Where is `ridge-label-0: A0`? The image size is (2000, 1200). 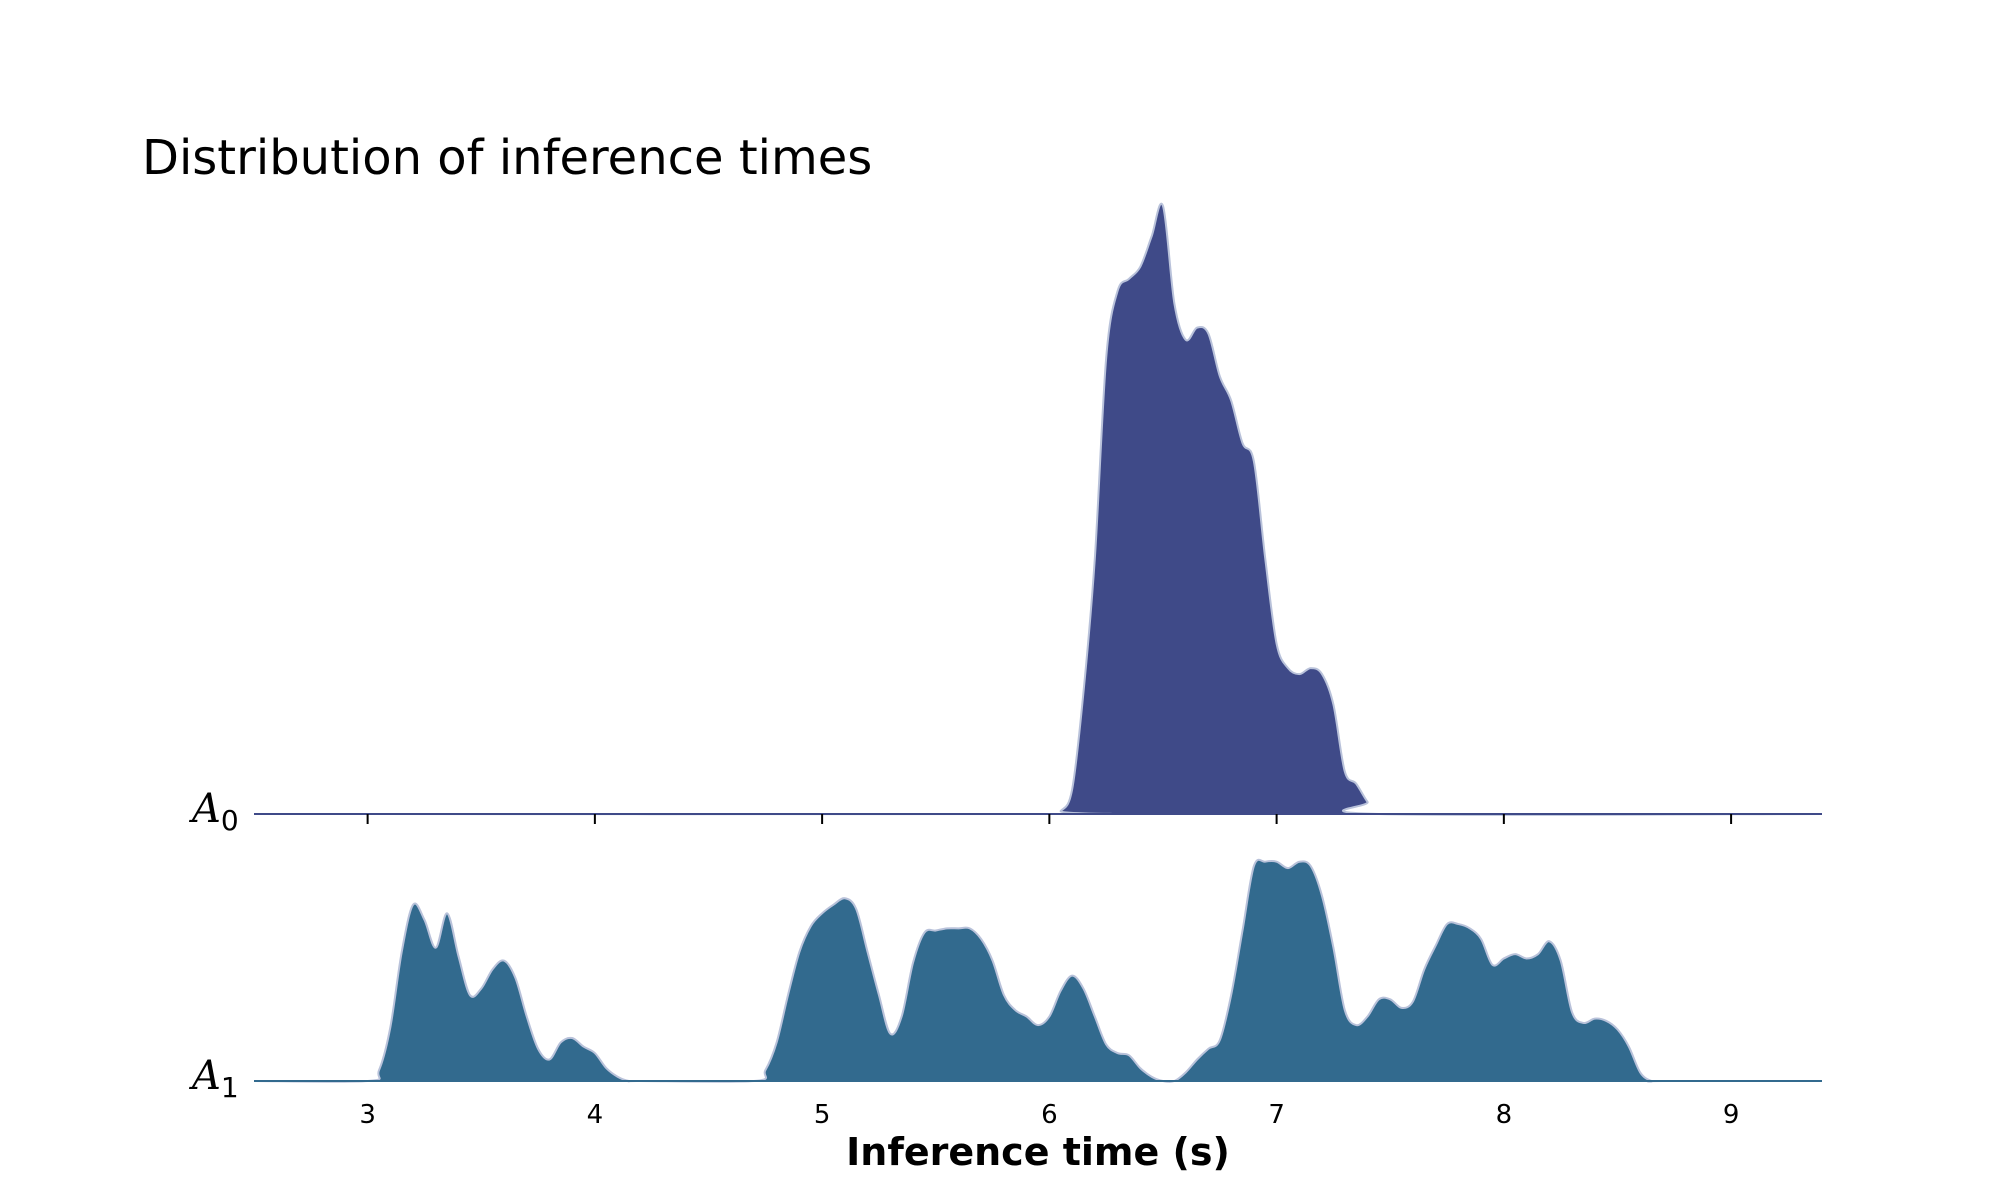
ridge-label-0: A0 is located at coordinates (213, 811).